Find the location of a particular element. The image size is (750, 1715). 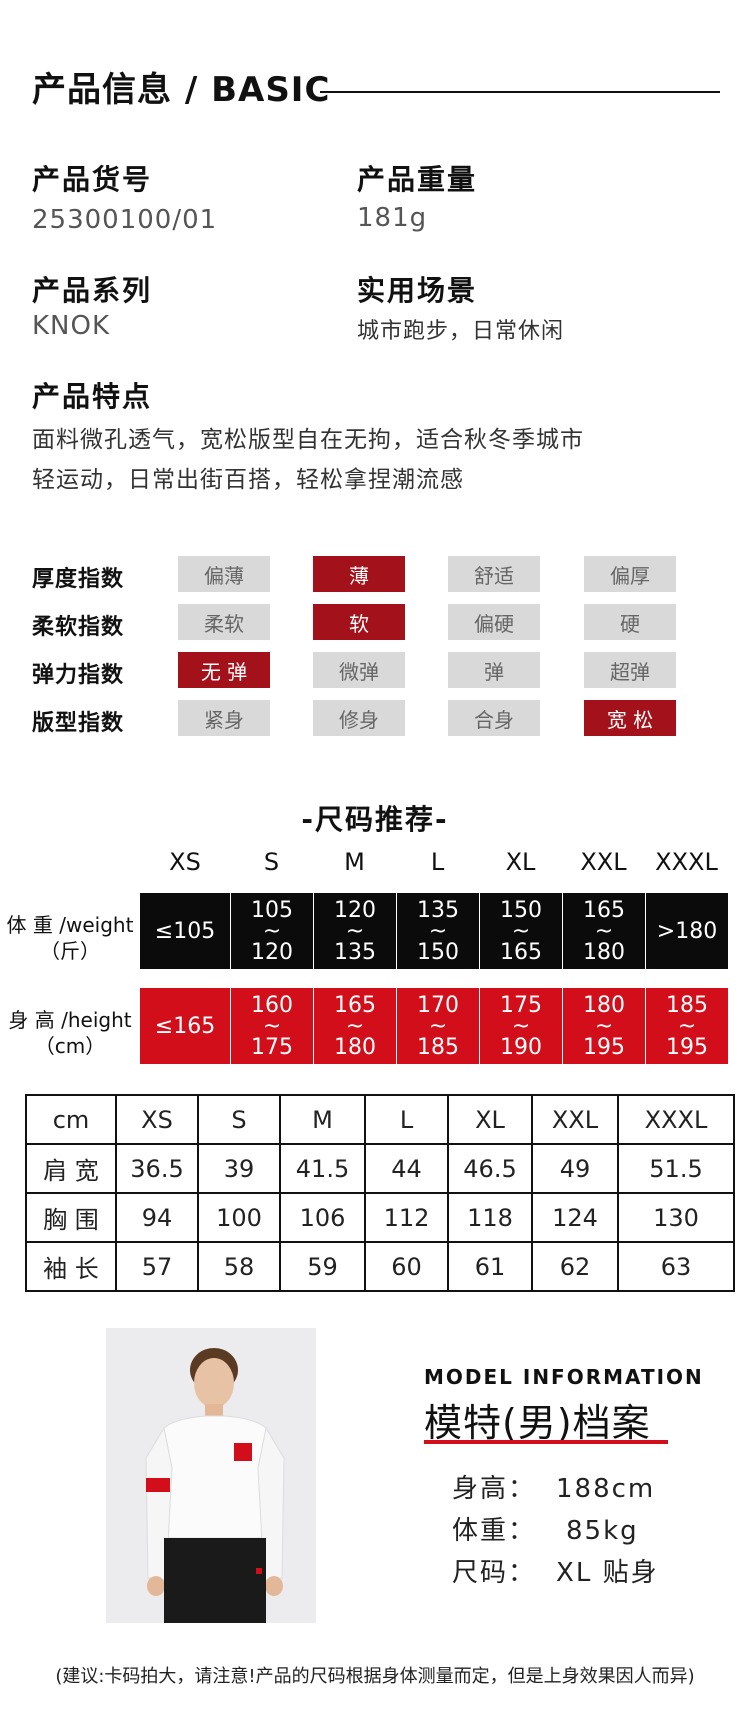

weight-cell: 165 ~ 180 is located at coordinates (603, 931).